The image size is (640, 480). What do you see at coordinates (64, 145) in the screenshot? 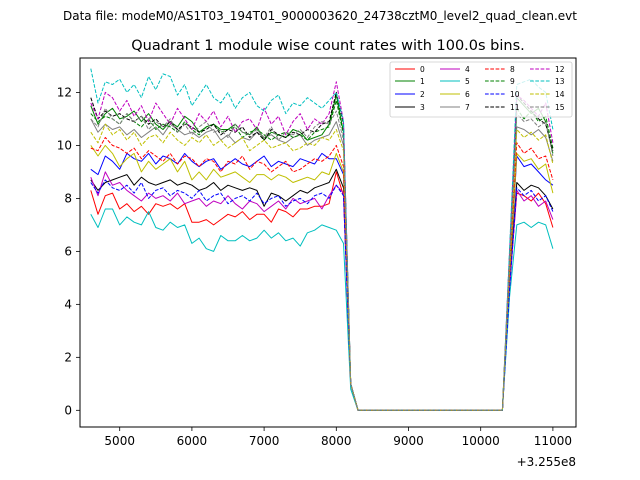
I see `y-tick-label: 10` at bounding box center [64, 145].